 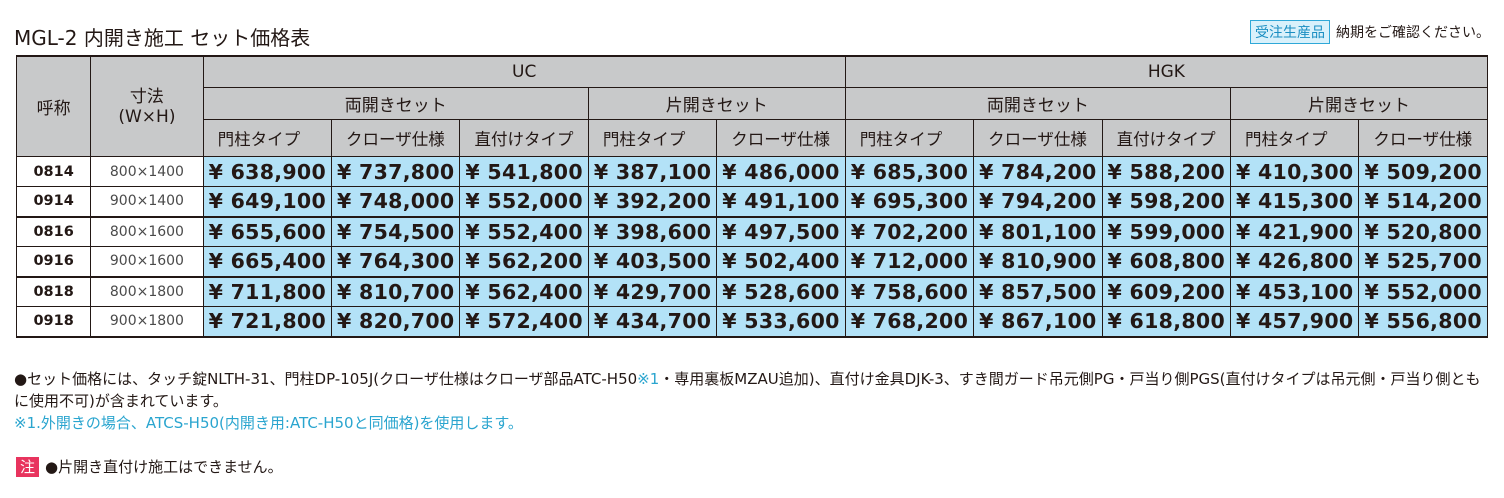 I want to click on price-cell: ¥ 655,600, so click(x=267, y=231).